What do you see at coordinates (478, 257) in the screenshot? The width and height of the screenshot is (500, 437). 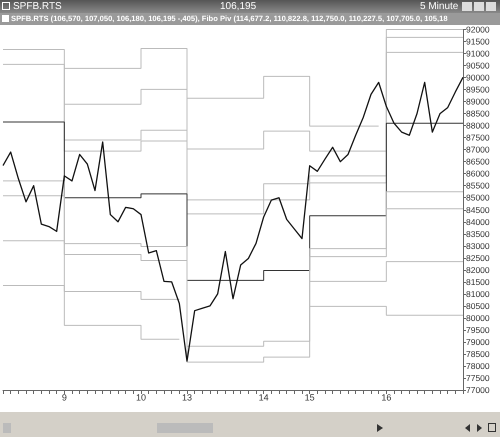 I see `y-tick-label: 82500` at bounding box center [478, 257].